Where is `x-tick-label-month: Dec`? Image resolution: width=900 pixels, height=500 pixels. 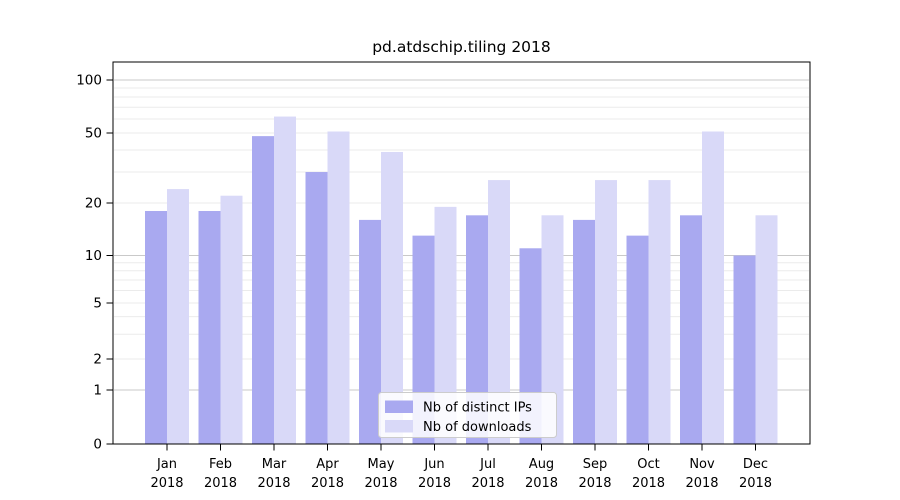
x-tick-label-month: Dec is located at coordinates (755, 464).